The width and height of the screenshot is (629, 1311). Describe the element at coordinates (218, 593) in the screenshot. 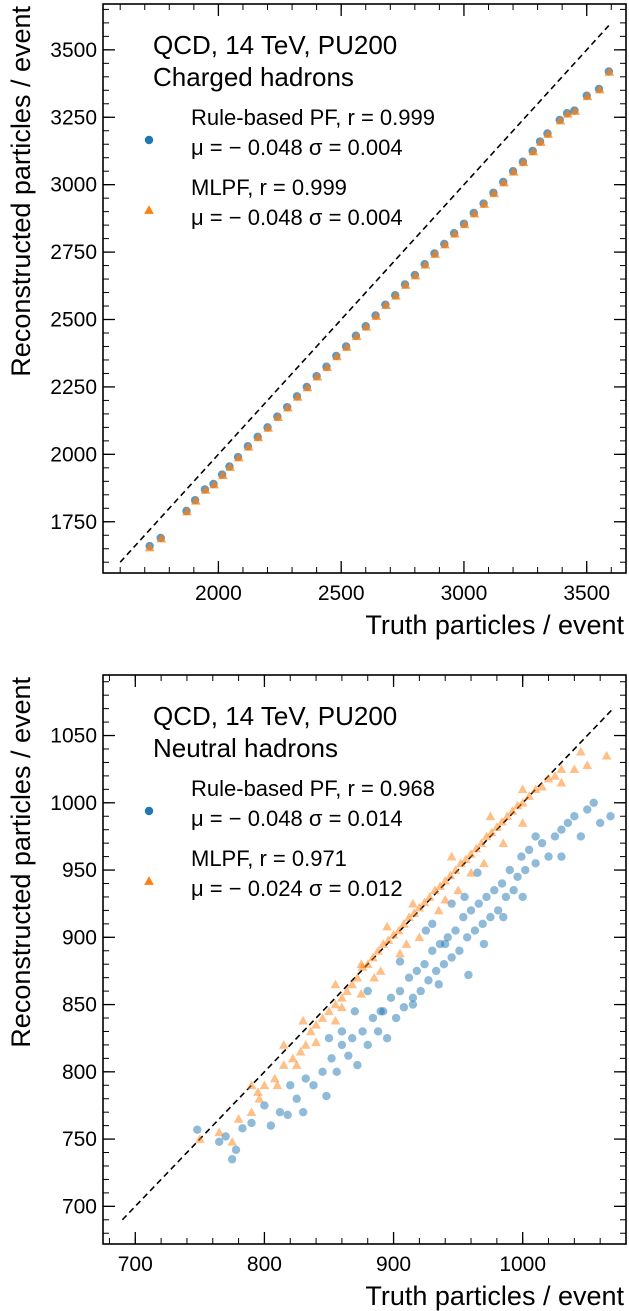

I see `x-tick-label: 2000` at that location.